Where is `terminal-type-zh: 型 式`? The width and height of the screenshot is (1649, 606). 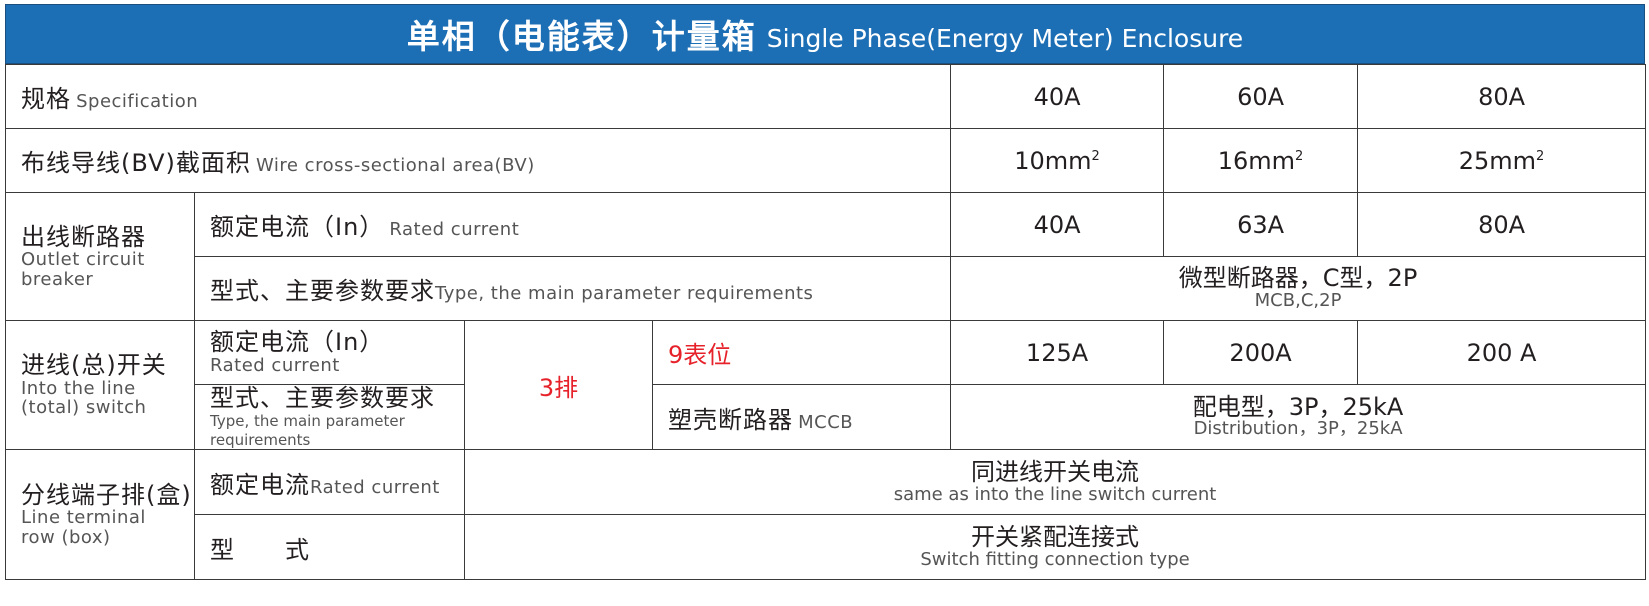
terminal-type-zh: 型 式 is located at coordinates (260, 549).